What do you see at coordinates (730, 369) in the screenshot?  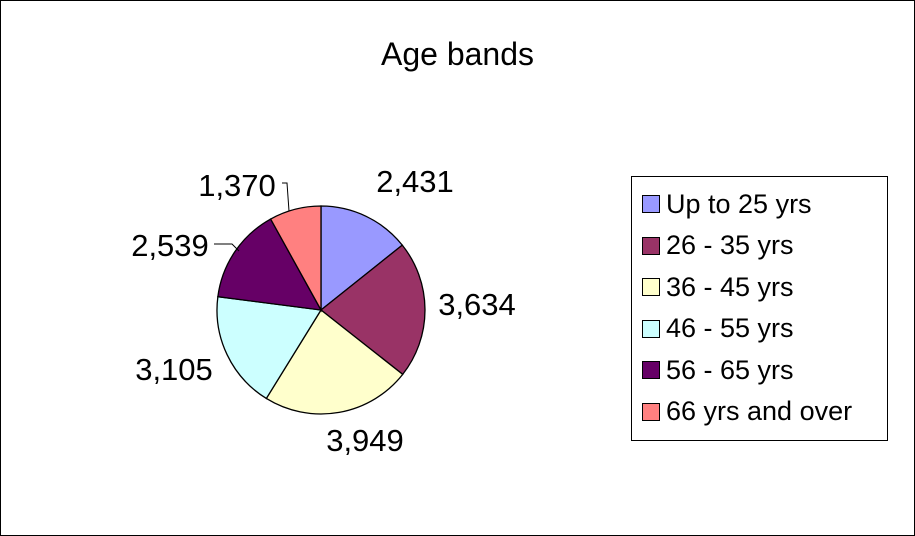 I see `legend-label: 56 - 65 yrs` at bounding box center [730, 369].